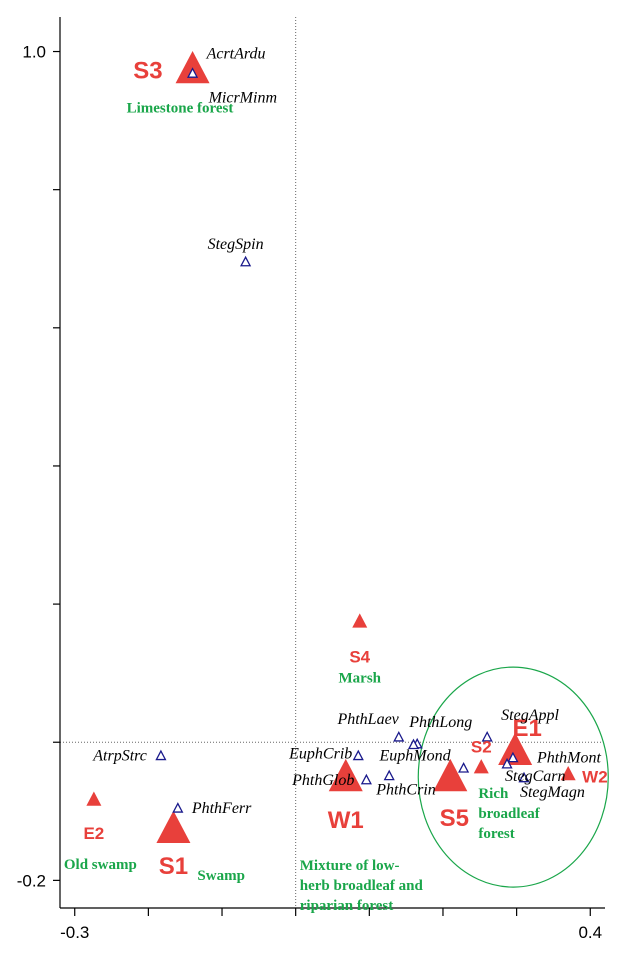 This screenshot has width=623, height=953. I want to click on habitat-label-s5: forest, so click(496, 834).